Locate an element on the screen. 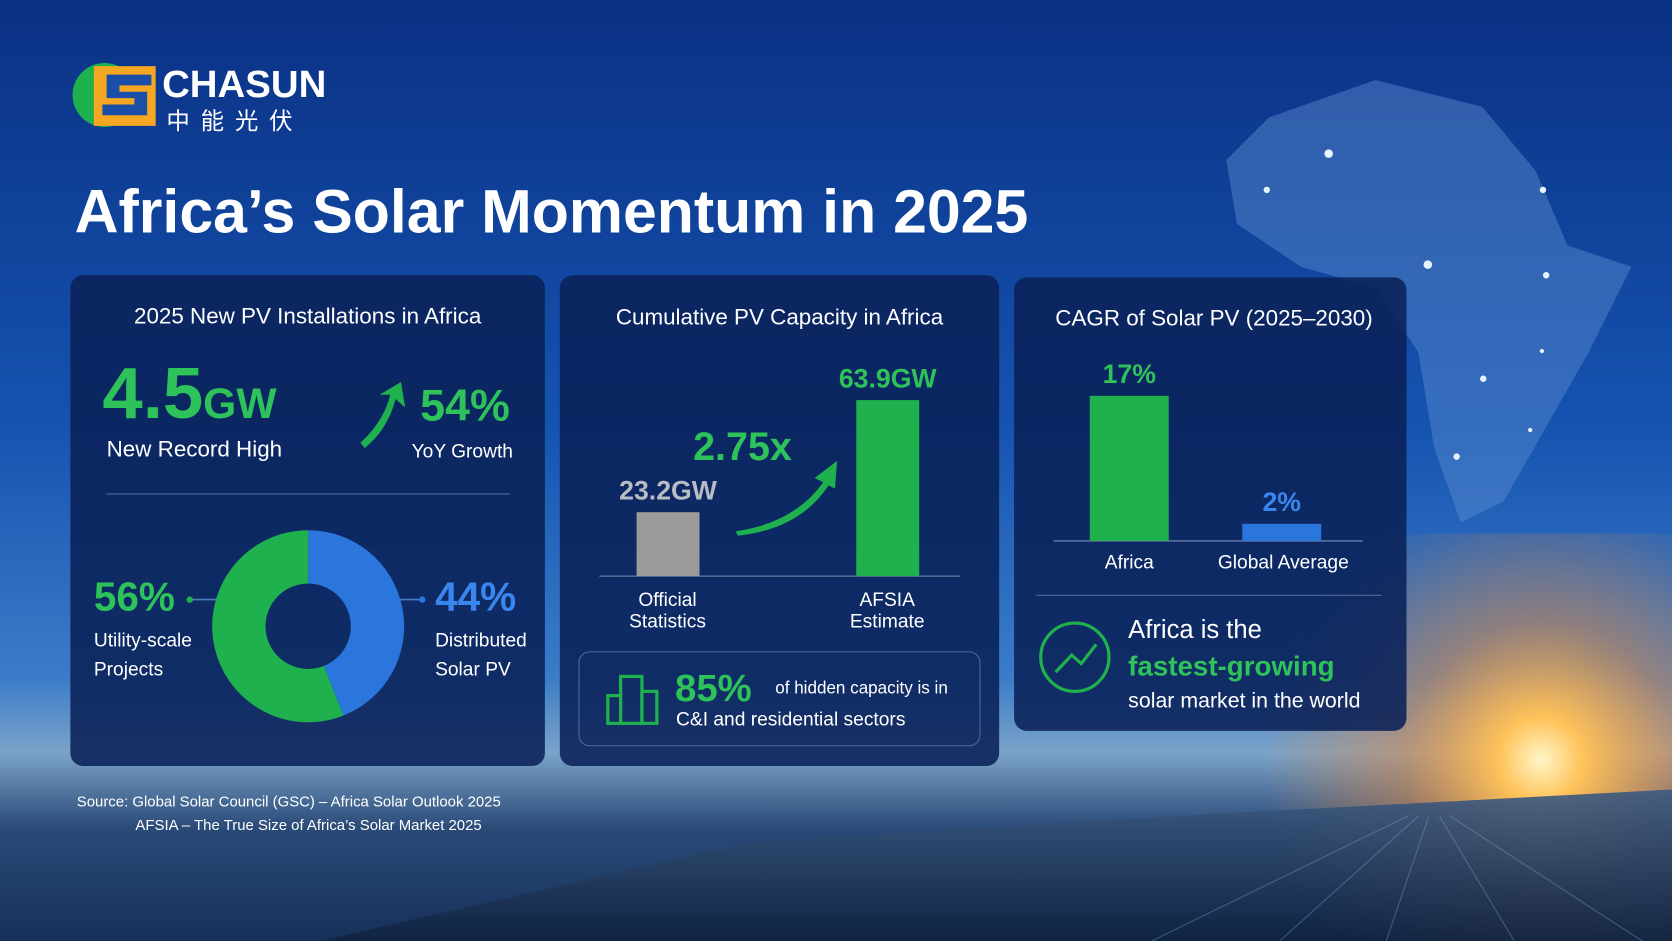  growth-value: 54% is located at coordinates (465, 404).